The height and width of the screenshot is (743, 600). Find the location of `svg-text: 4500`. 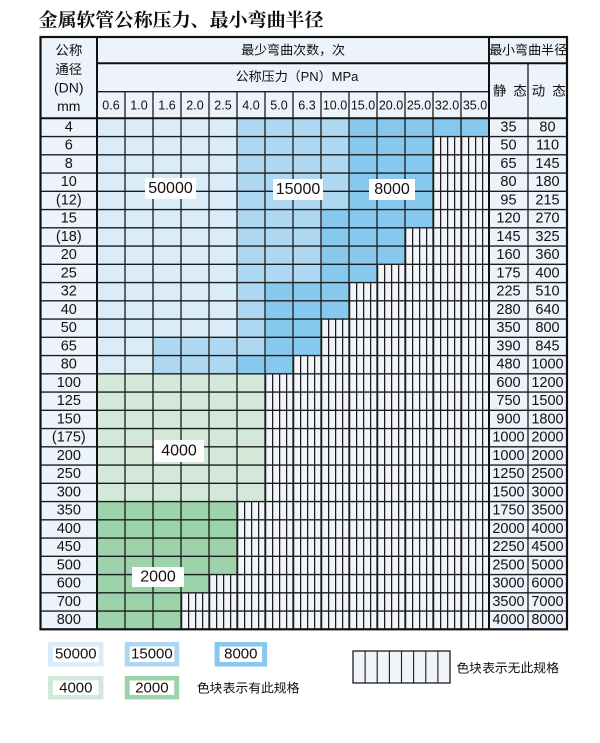

svg-text: 4500 is located at coordinates (547, 547).